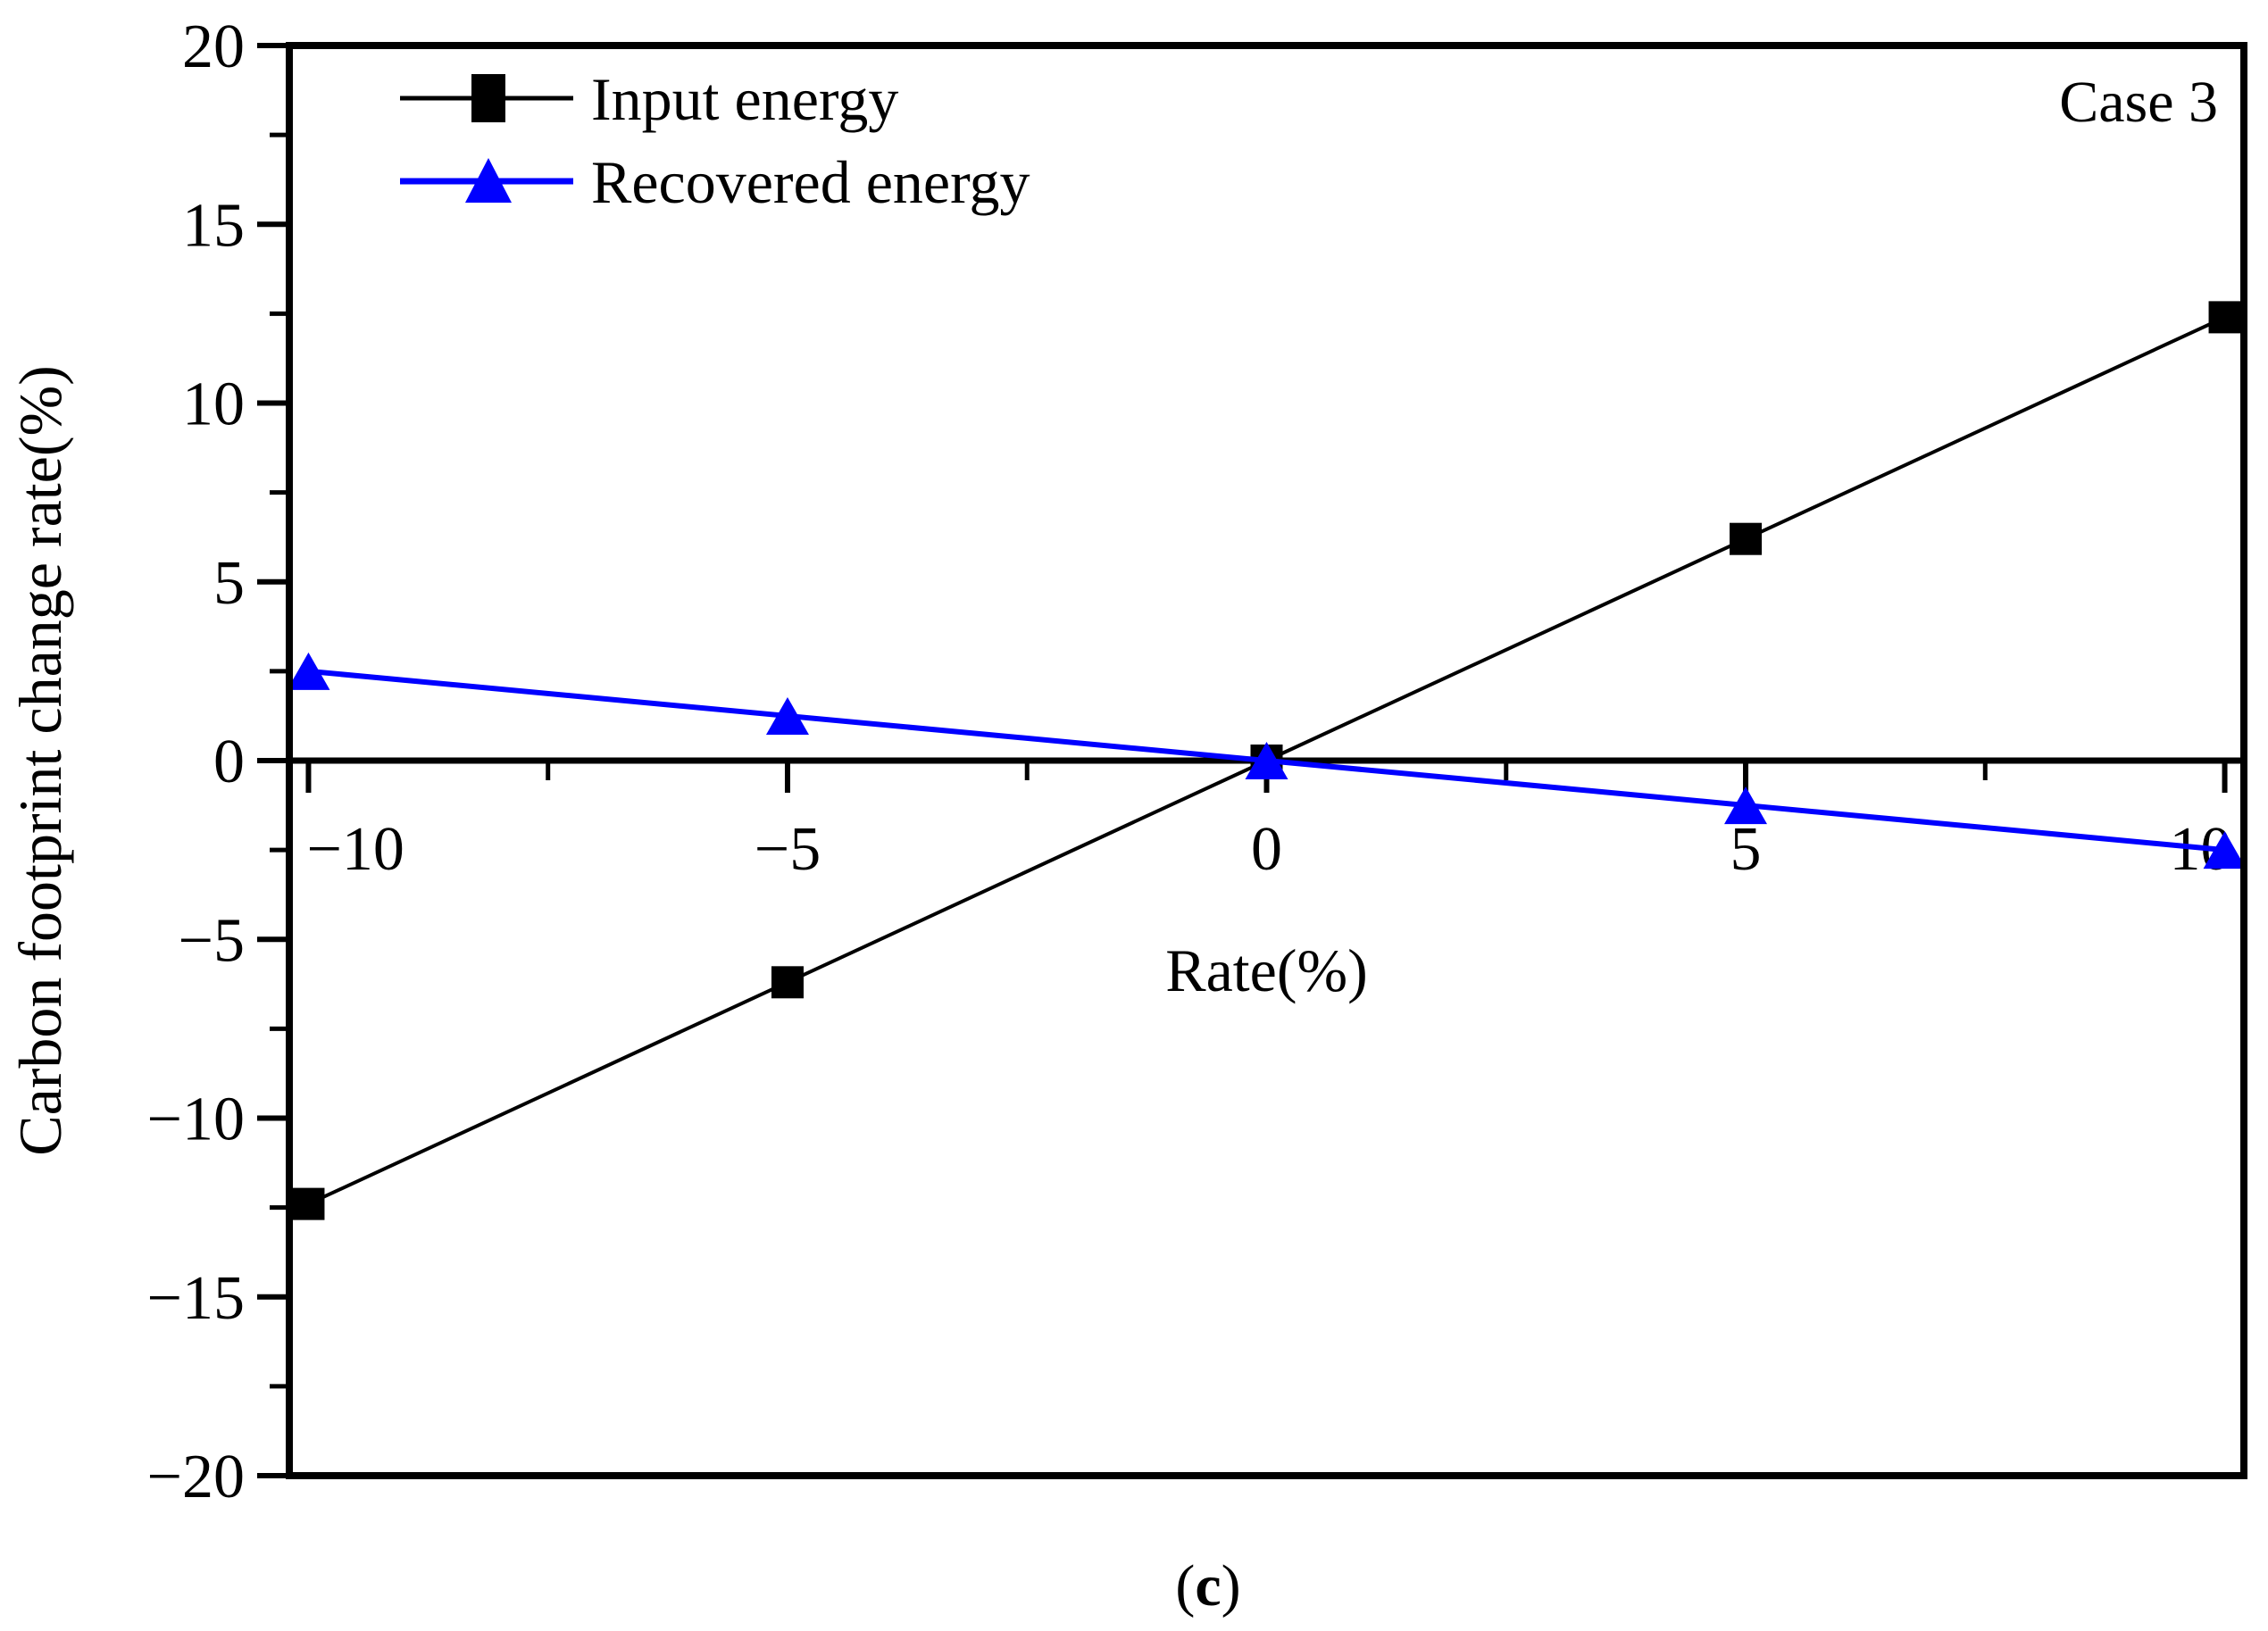 The image size is (2268, 1631). Describe the element at coordinates (40, 760) in the screenshot. I see `y-axis-title: Carbon footprint change rate(%)` at that location.